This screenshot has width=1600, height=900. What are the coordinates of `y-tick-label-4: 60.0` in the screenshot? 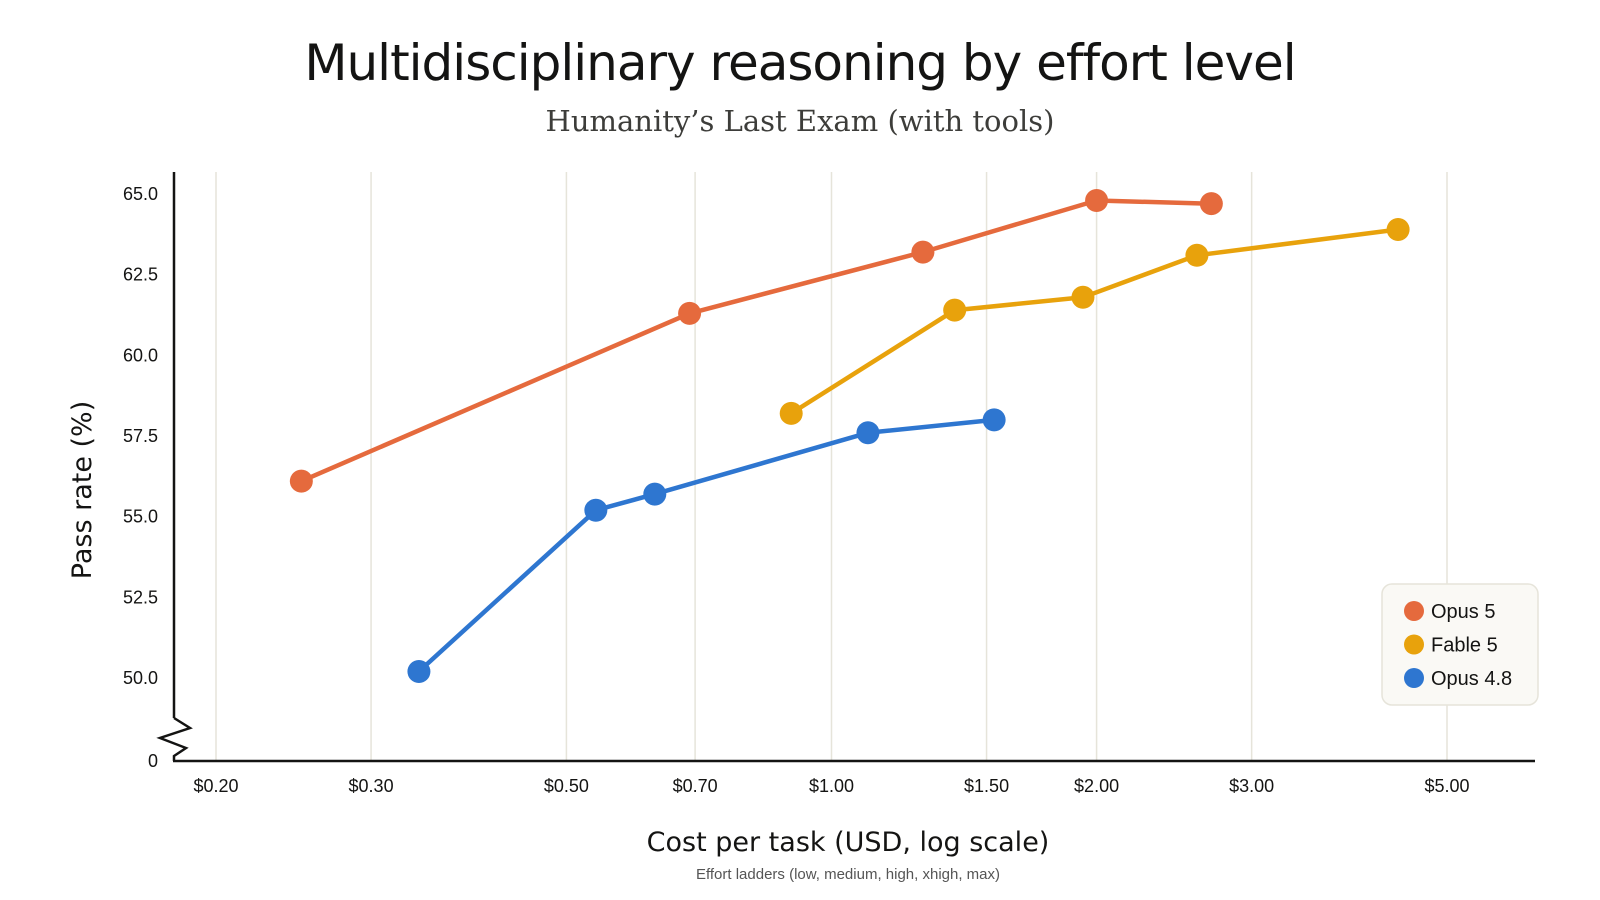 It's located at (140, 355).